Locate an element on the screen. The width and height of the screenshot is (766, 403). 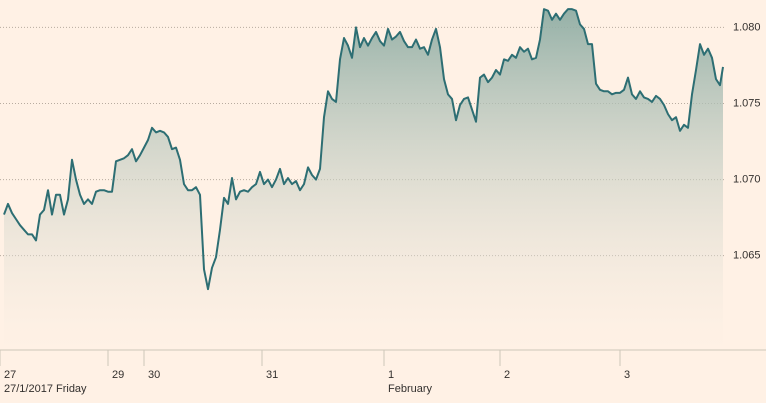
x-tick-label: 29 is located at coordinates (118, 375).